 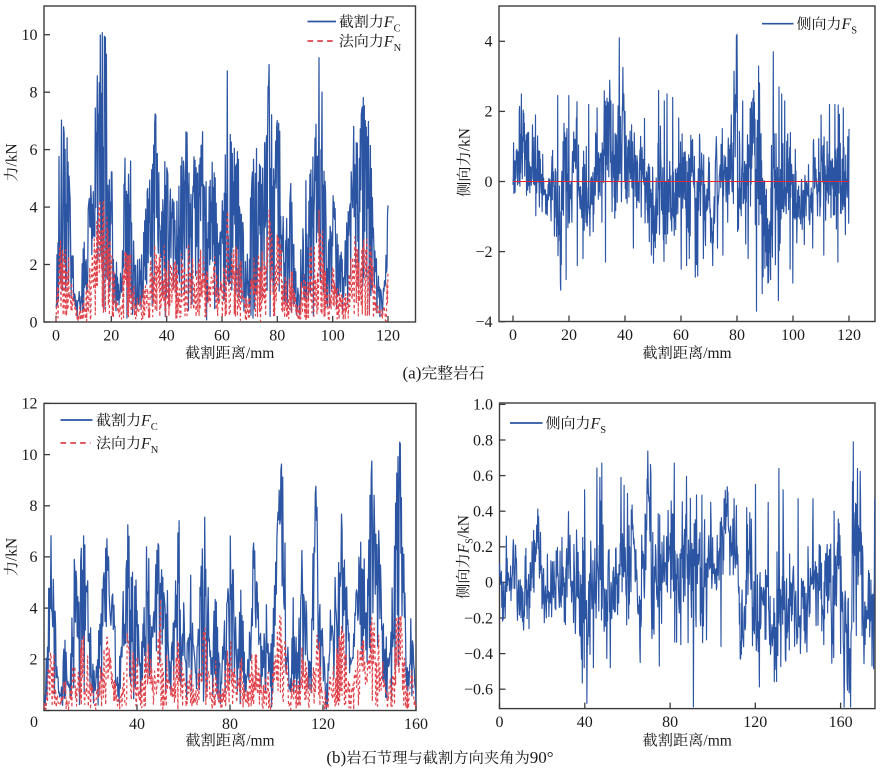 I want to click on svg-text: (a), so click(x=412, y=373).